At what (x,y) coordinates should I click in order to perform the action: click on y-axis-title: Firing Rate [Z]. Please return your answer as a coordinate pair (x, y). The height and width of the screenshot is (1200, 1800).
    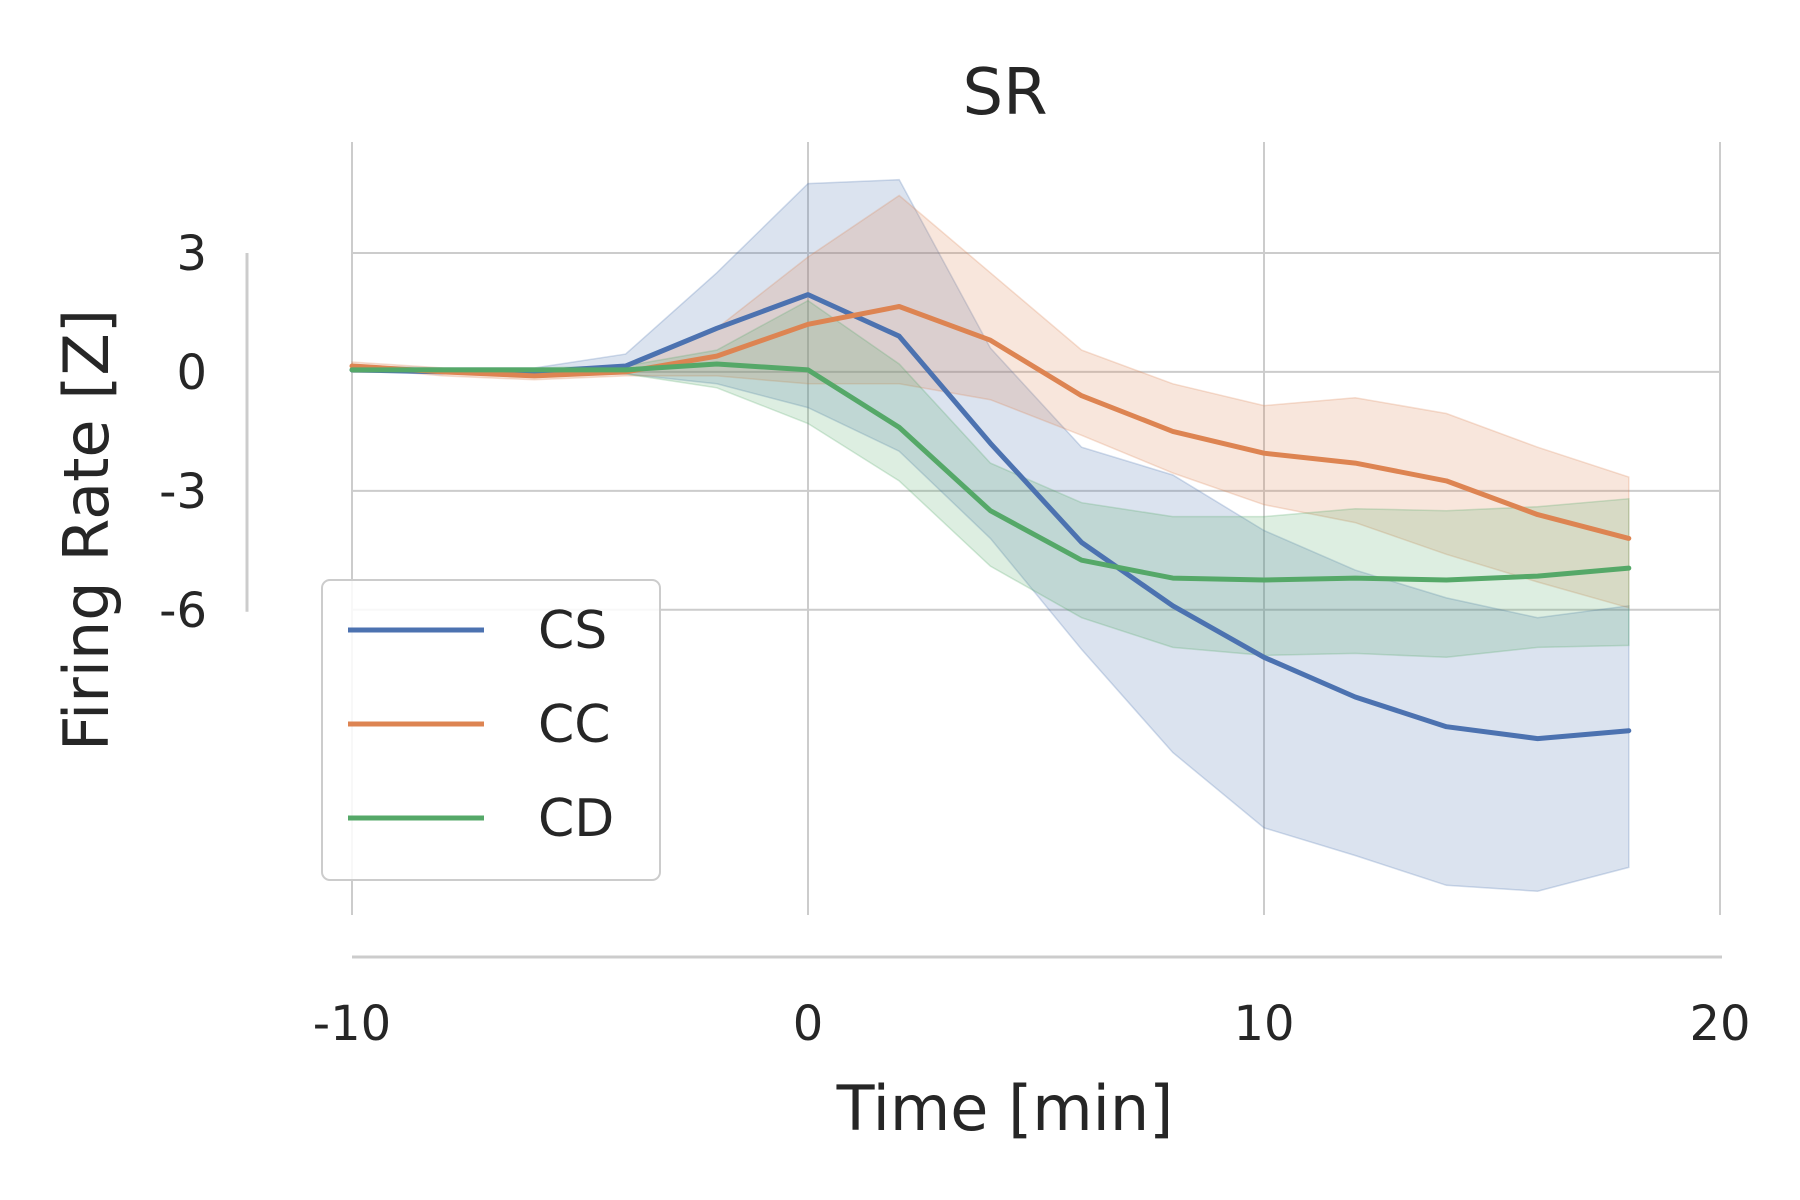
    Looking at the image, I should click on (86, 530).